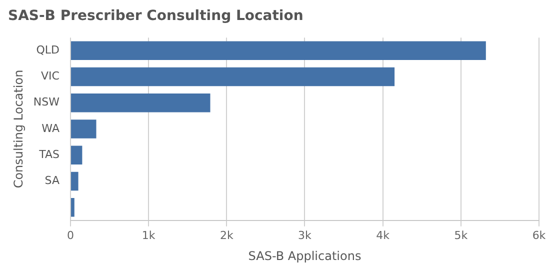 The image size is (559, 279). Describe the element at coordinates (46, 102) in the screenshot. I see `y-tick-label: NSW` at that location.